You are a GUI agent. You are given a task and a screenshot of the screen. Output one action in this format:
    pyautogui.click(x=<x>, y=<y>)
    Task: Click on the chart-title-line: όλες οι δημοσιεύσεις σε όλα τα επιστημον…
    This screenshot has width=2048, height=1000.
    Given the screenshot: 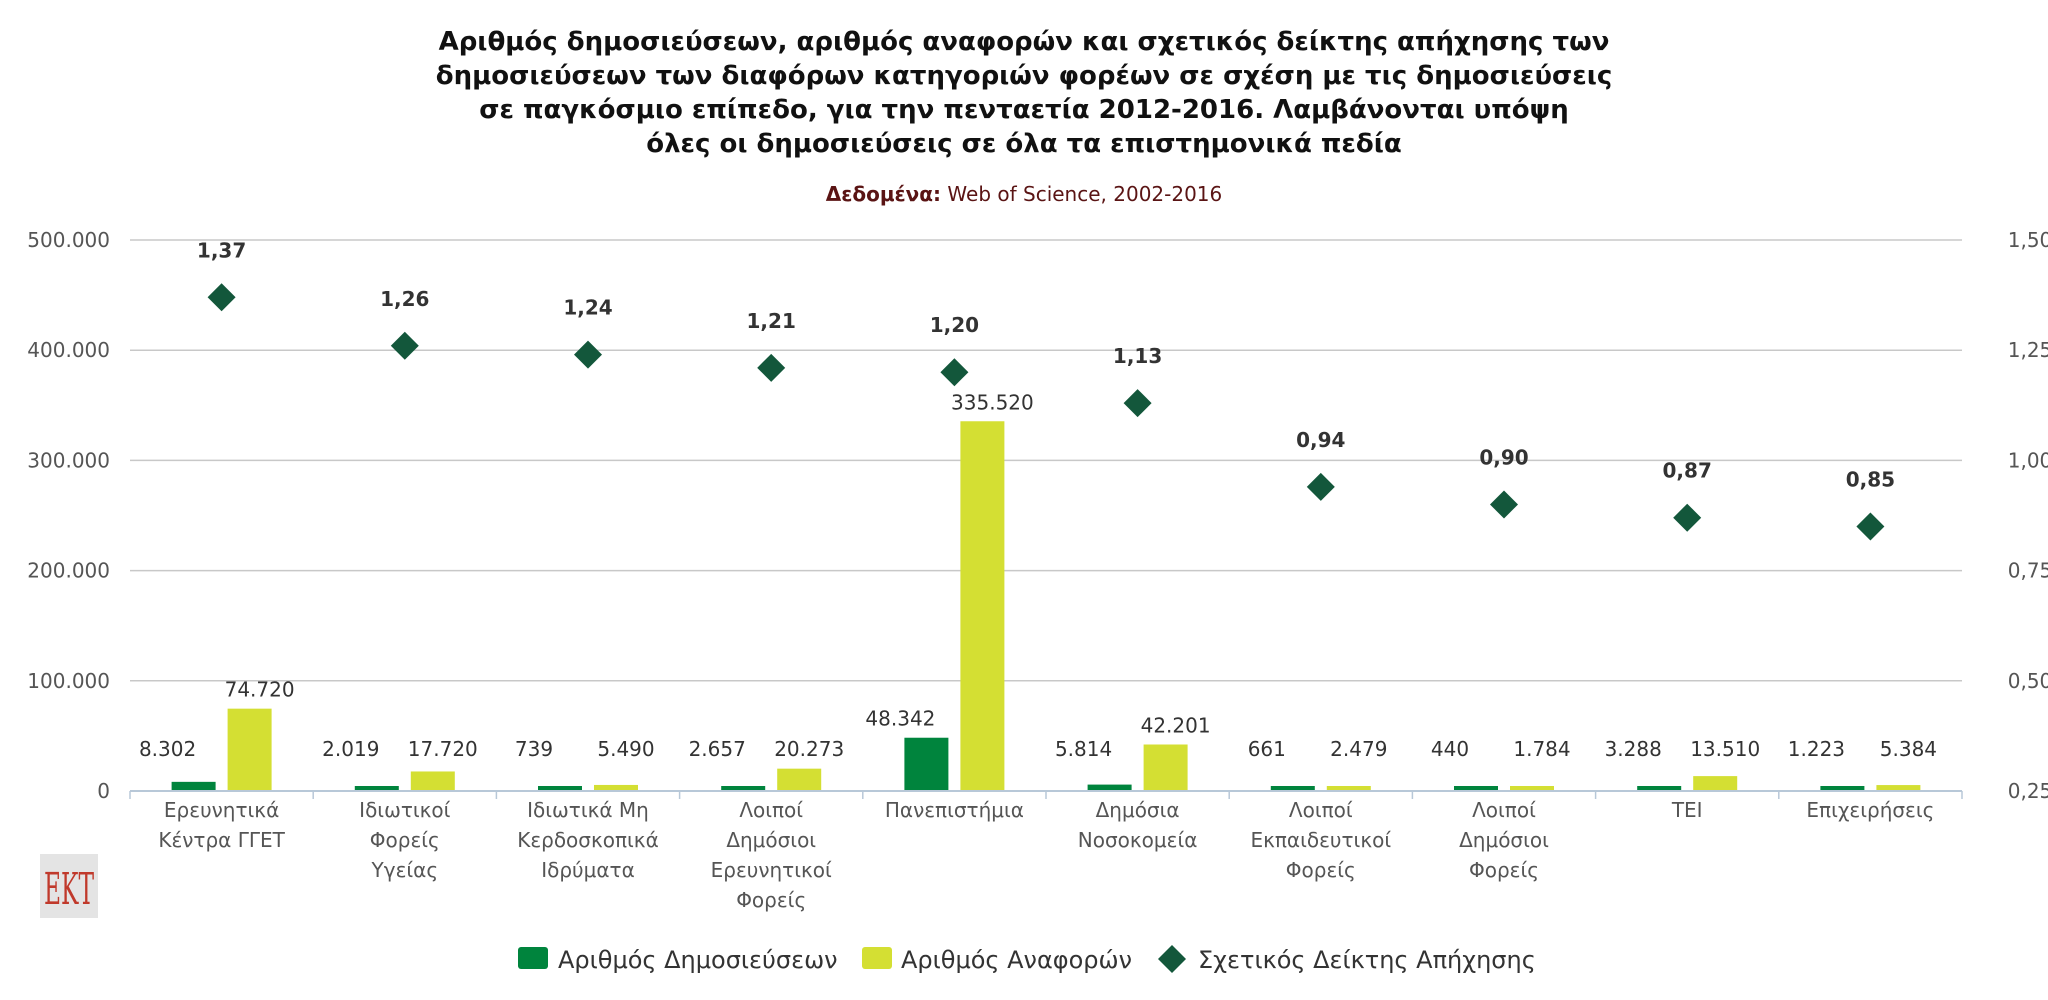 What is the action you would take?
    pyautogui.click(x=1024, y=144)
    